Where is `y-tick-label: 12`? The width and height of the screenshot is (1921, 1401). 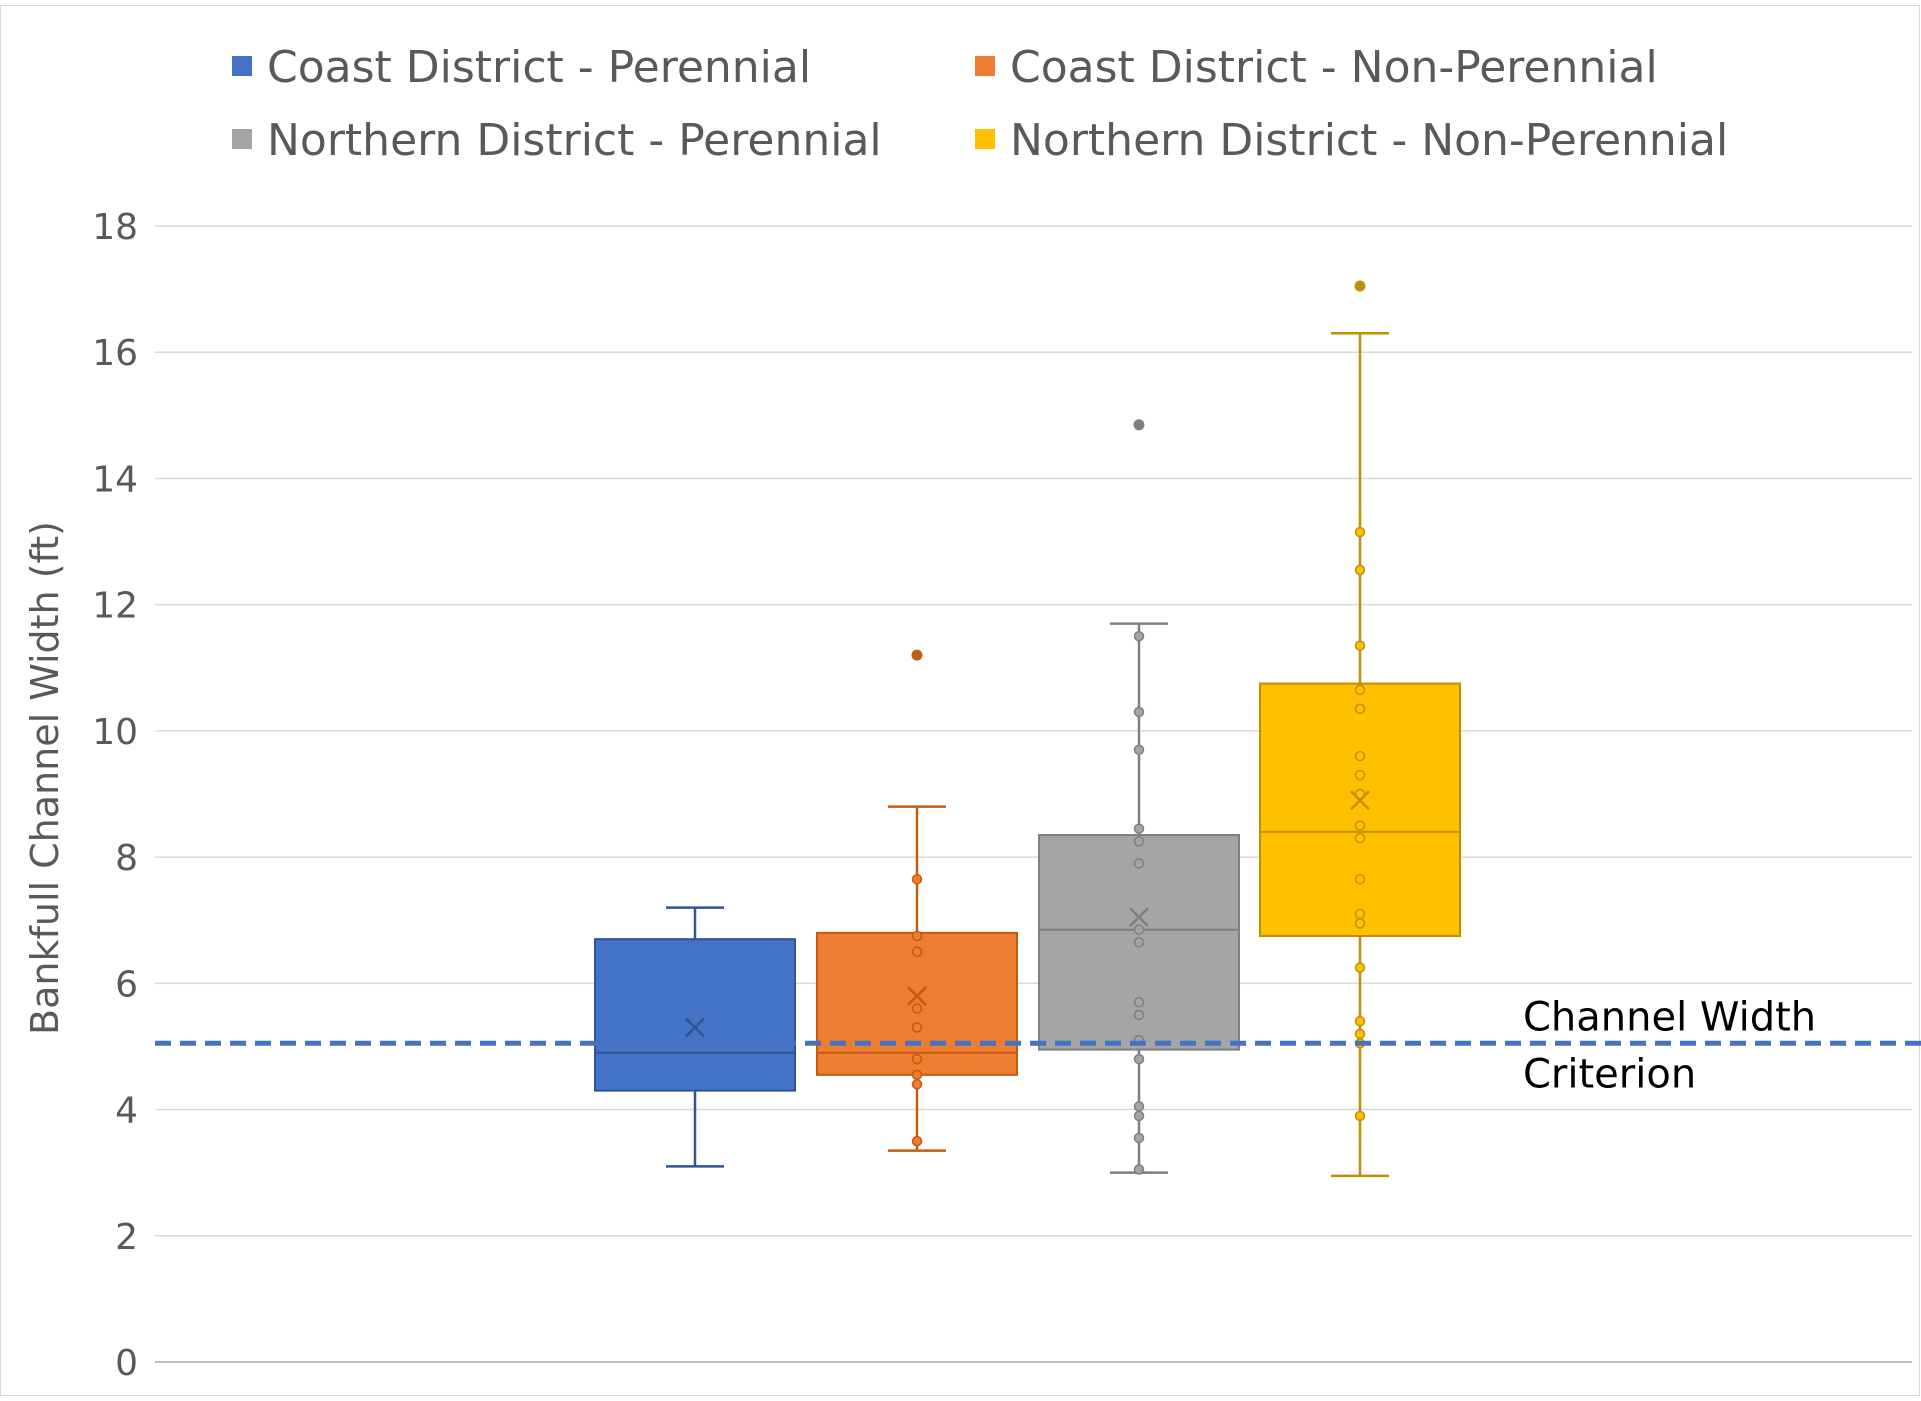
y-tick-label: 12 is located at coordinates (115, 606).